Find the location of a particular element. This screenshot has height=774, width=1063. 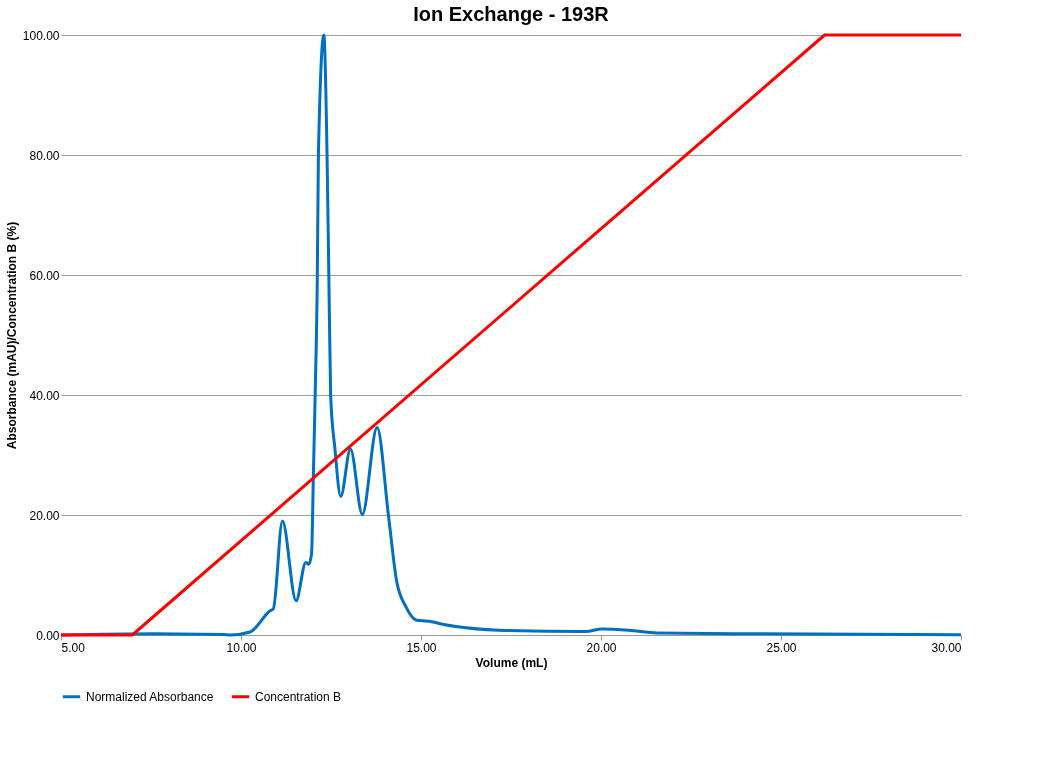

x-tick-label: 10.00 is located at coordinates (241, 647).